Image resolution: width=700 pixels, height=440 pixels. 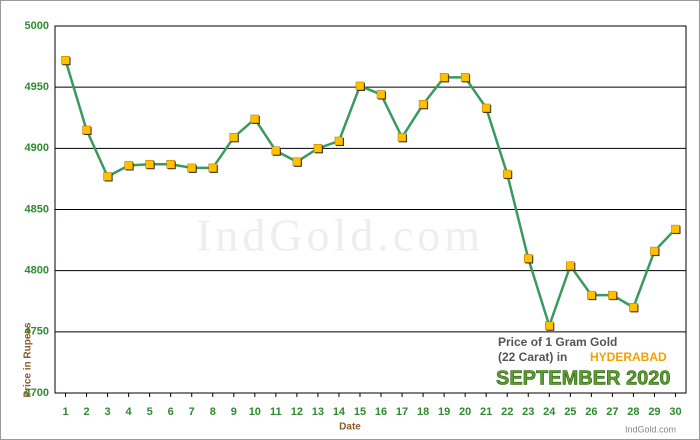 I want to click on x-tick-label: 2, so click(x=86, y=412).